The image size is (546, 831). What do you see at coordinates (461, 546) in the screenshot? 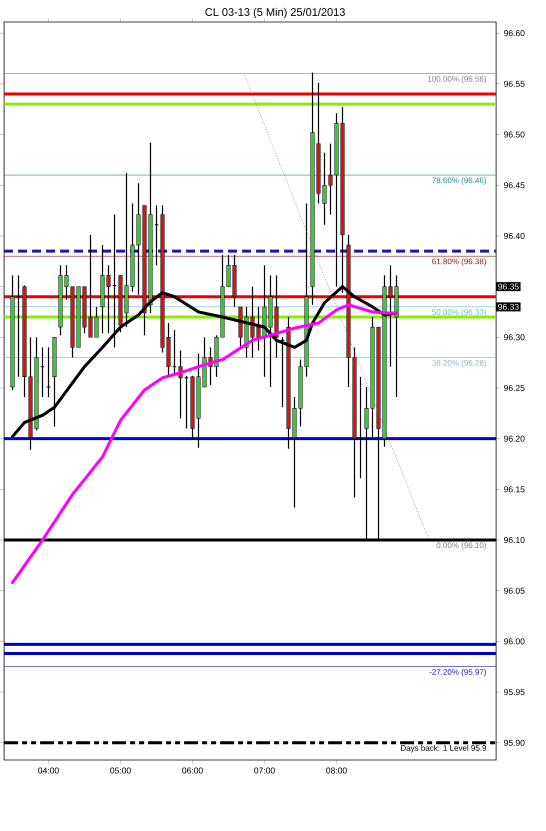
I see `ref-line-label: 0.00% (96.10)` at bounding box center [461, 546].